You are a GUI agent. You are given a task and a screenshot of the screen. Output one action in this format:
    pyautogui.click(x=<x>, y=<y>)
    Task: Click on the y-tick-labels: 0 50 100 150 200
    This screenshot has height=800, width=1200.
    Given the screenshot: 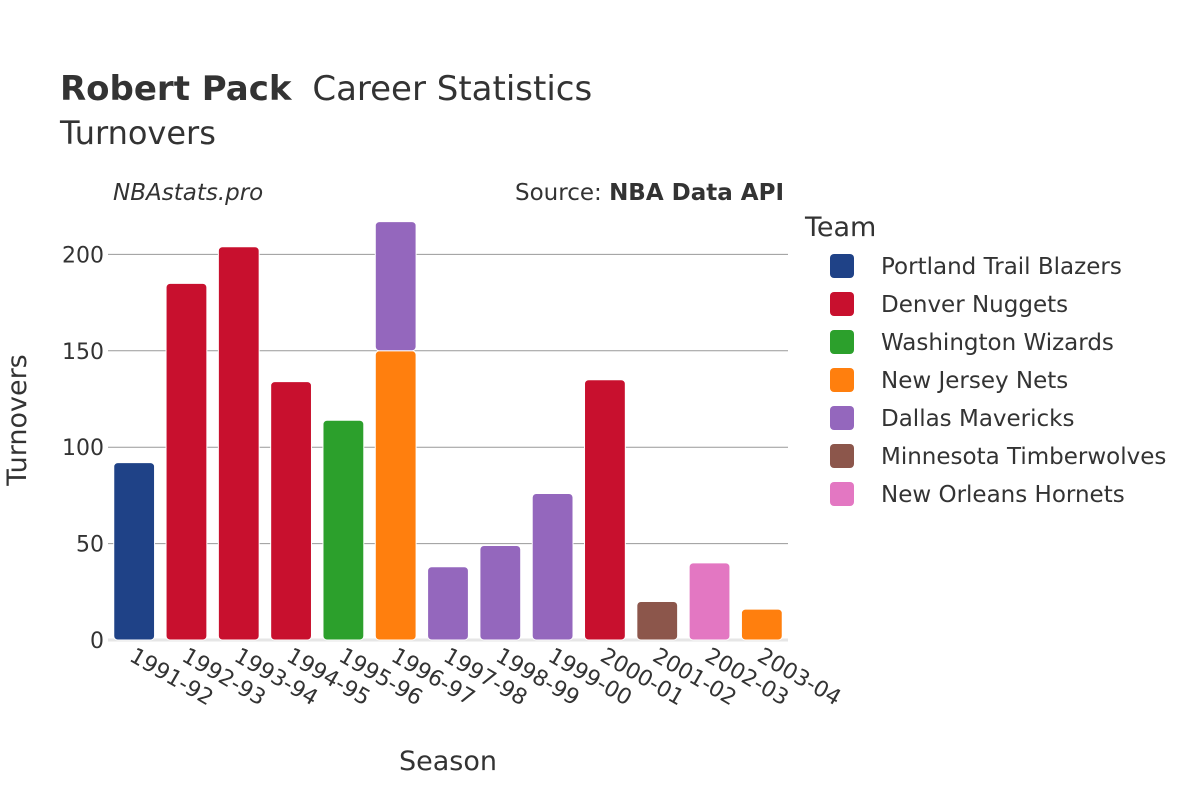 What is the action you would take?
    pyautogui.click(x=83, y=448)
    